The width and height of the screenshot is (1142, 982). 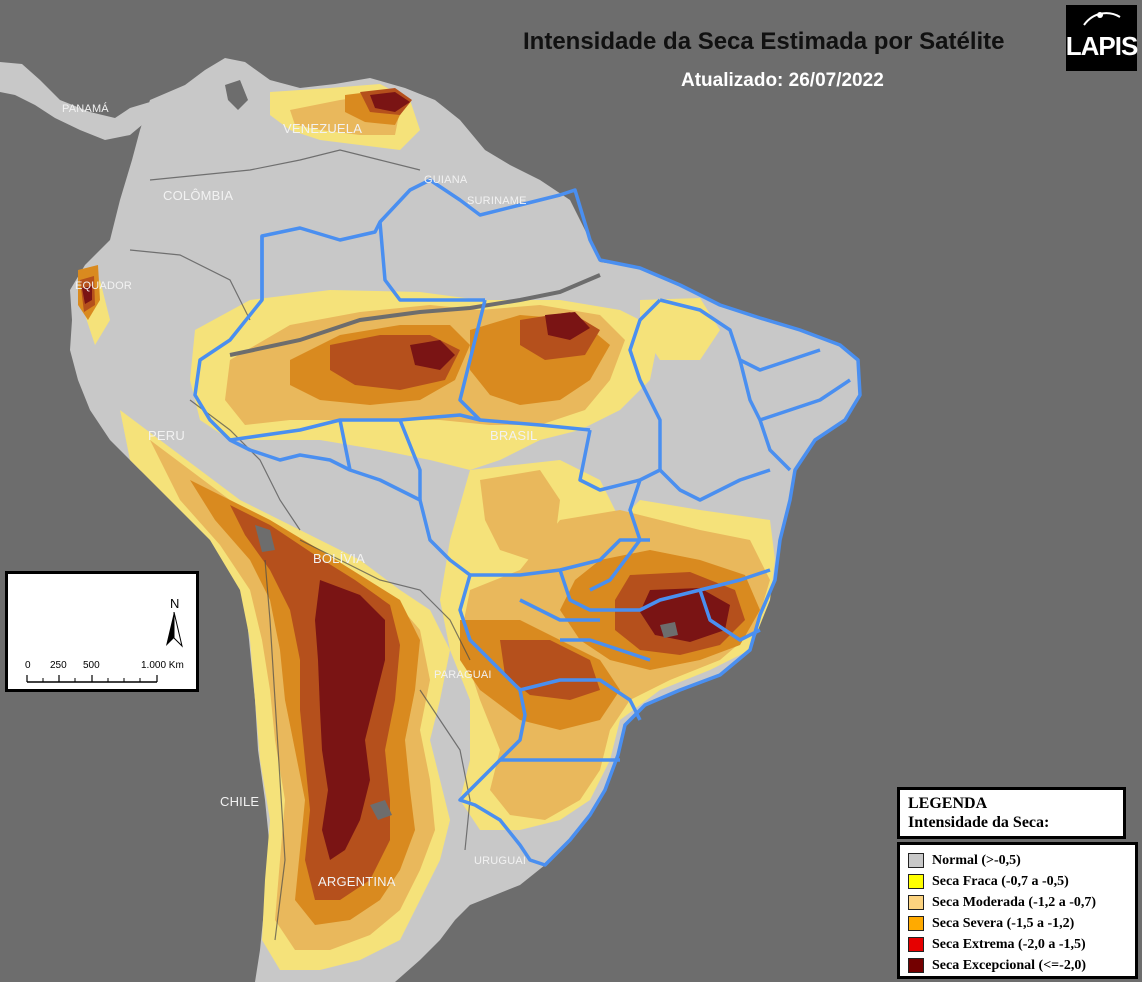 I want to click on legend-item-weak: Seca Fraca (-0,7 a -0,5), so click(x=1017, y=881).